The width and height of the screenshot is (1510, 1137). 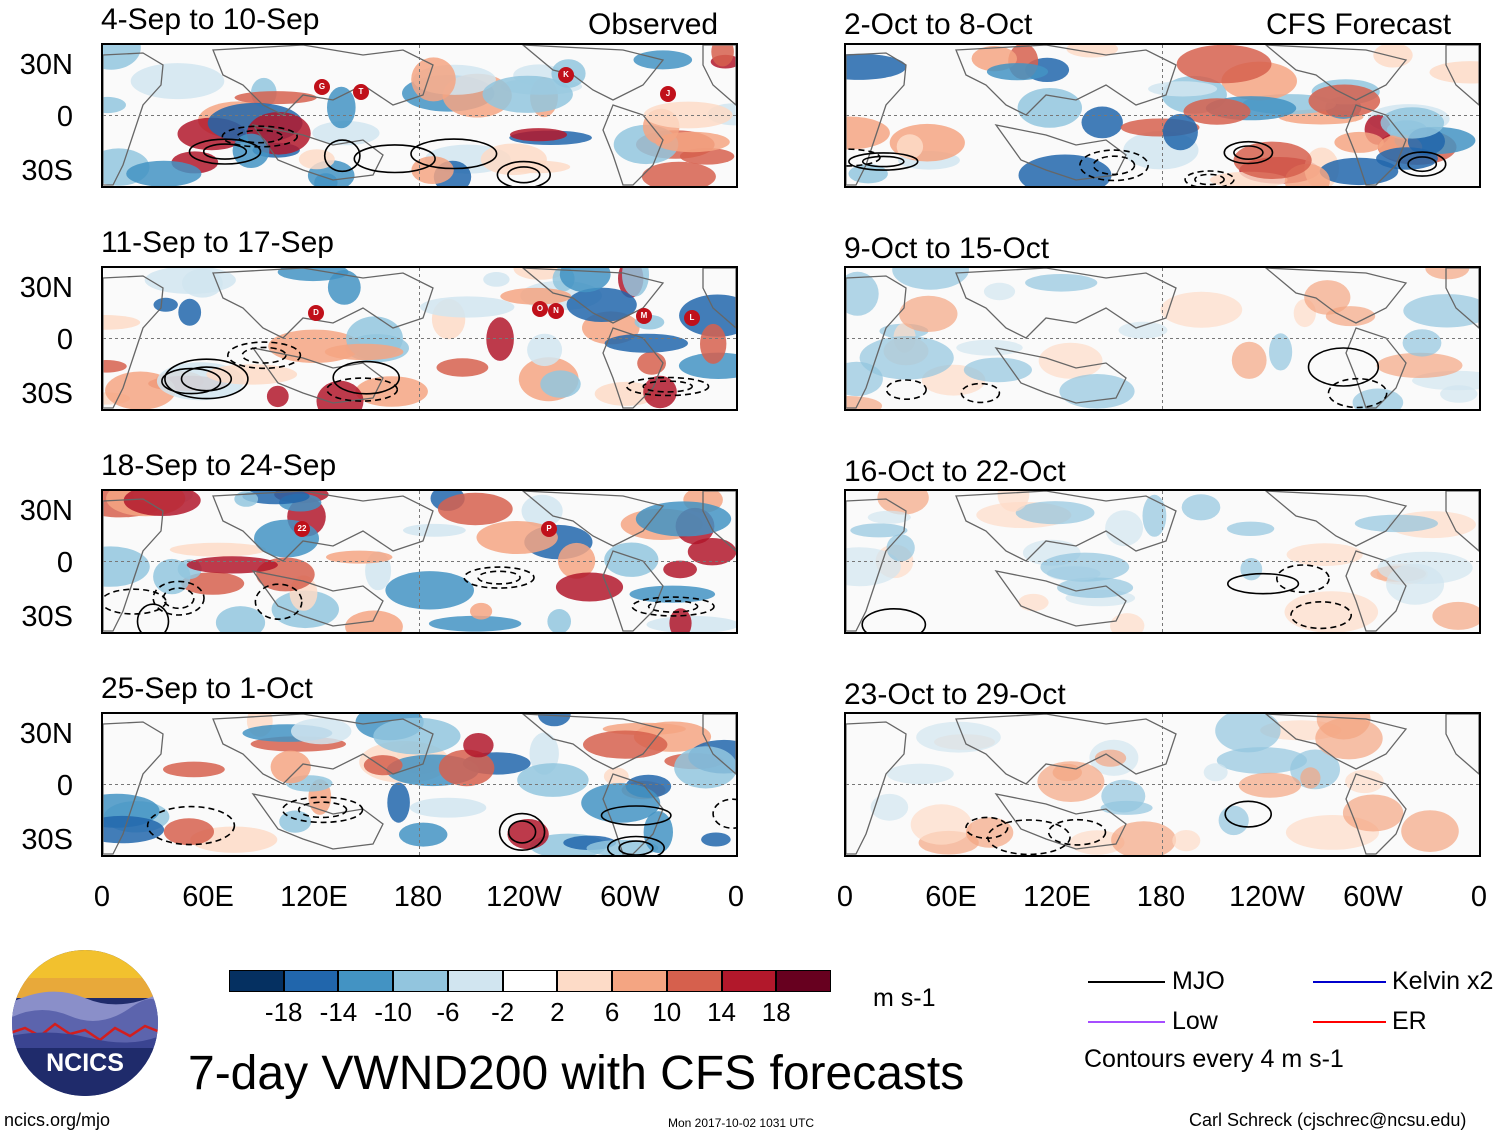 I want to click on er-legend-label: ER, so click(x=1409, y=1021).